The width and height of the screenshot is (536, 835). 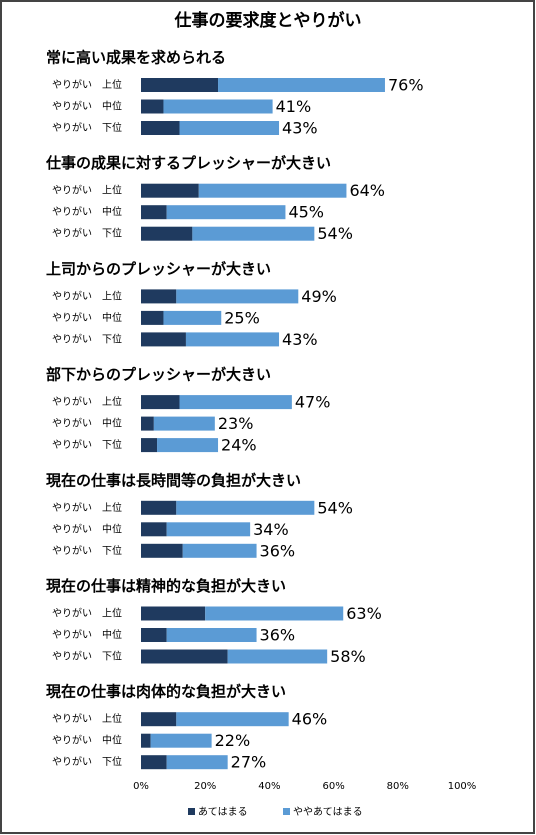 What do you see at coordinates (166, 692) in the screenshot?
I see `group-title: 現在の仕事は肉体的な負担が大きい` at bounding box center [166, 692].